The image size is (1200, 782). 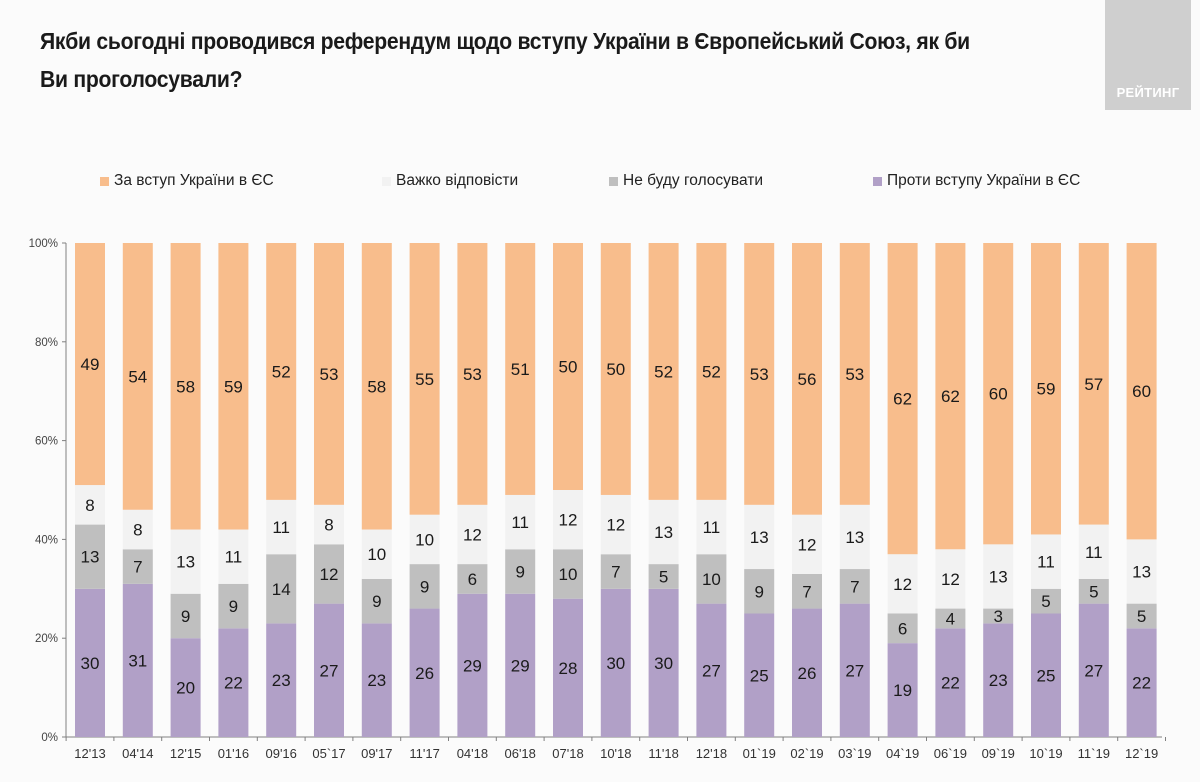 I want to click on data-label-for: 55, so click(x=424, y=379).